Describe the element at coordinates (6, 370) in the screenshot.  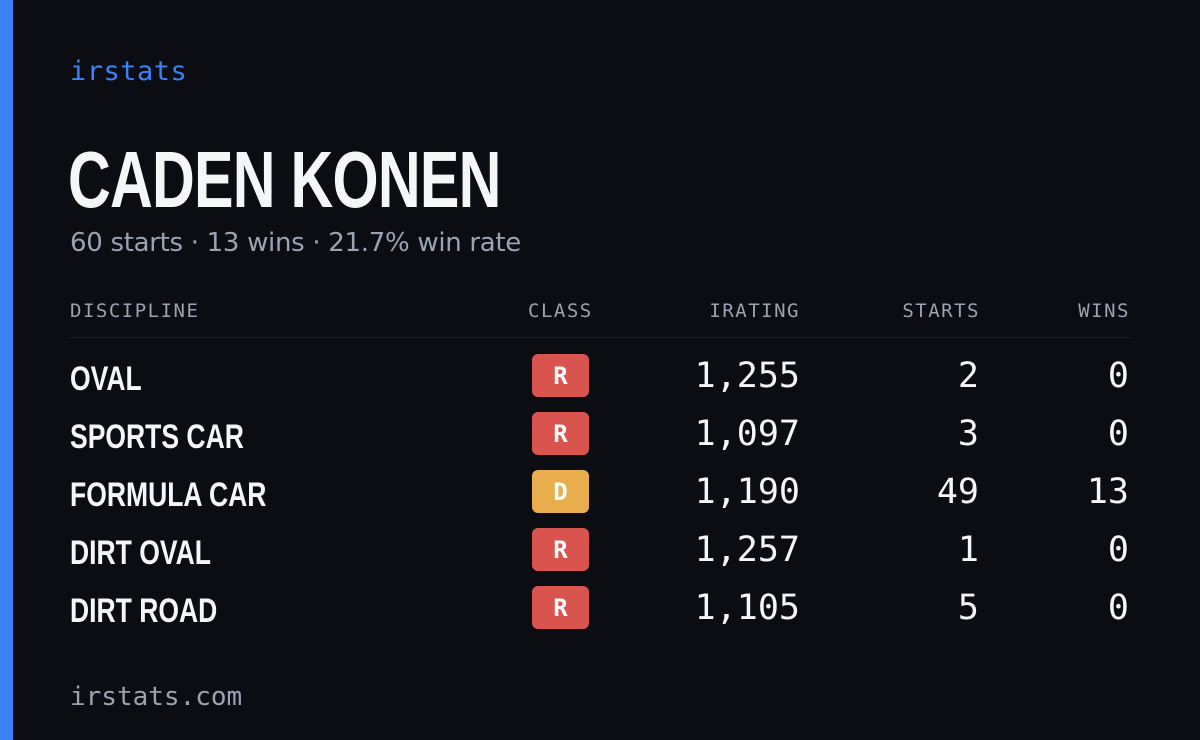
I see `accent-bar` at that location.